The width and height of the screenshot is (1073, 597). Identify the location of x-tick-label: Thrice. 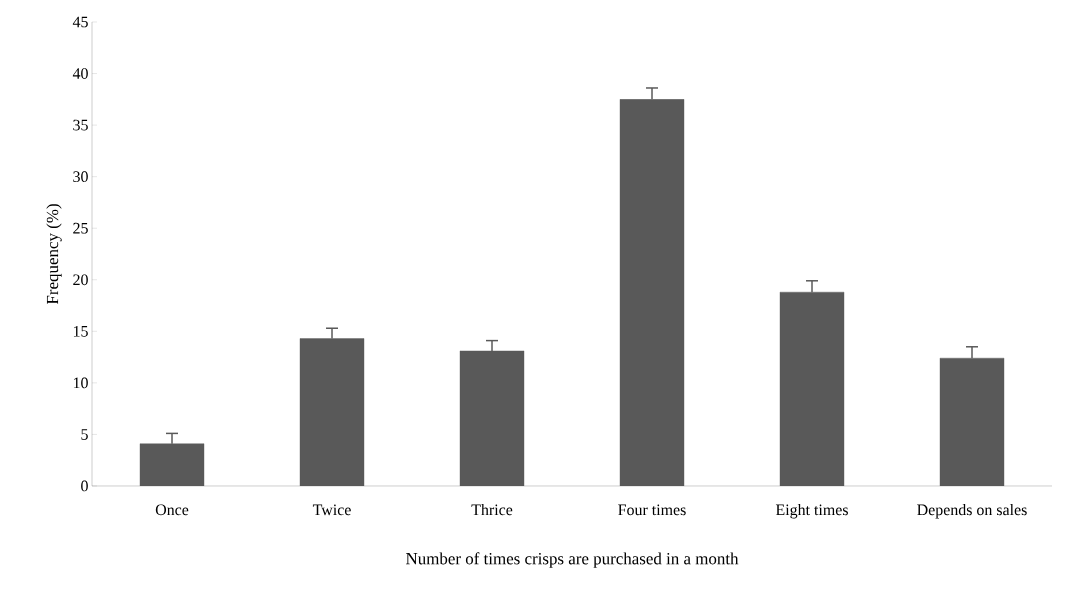
(492, 510).